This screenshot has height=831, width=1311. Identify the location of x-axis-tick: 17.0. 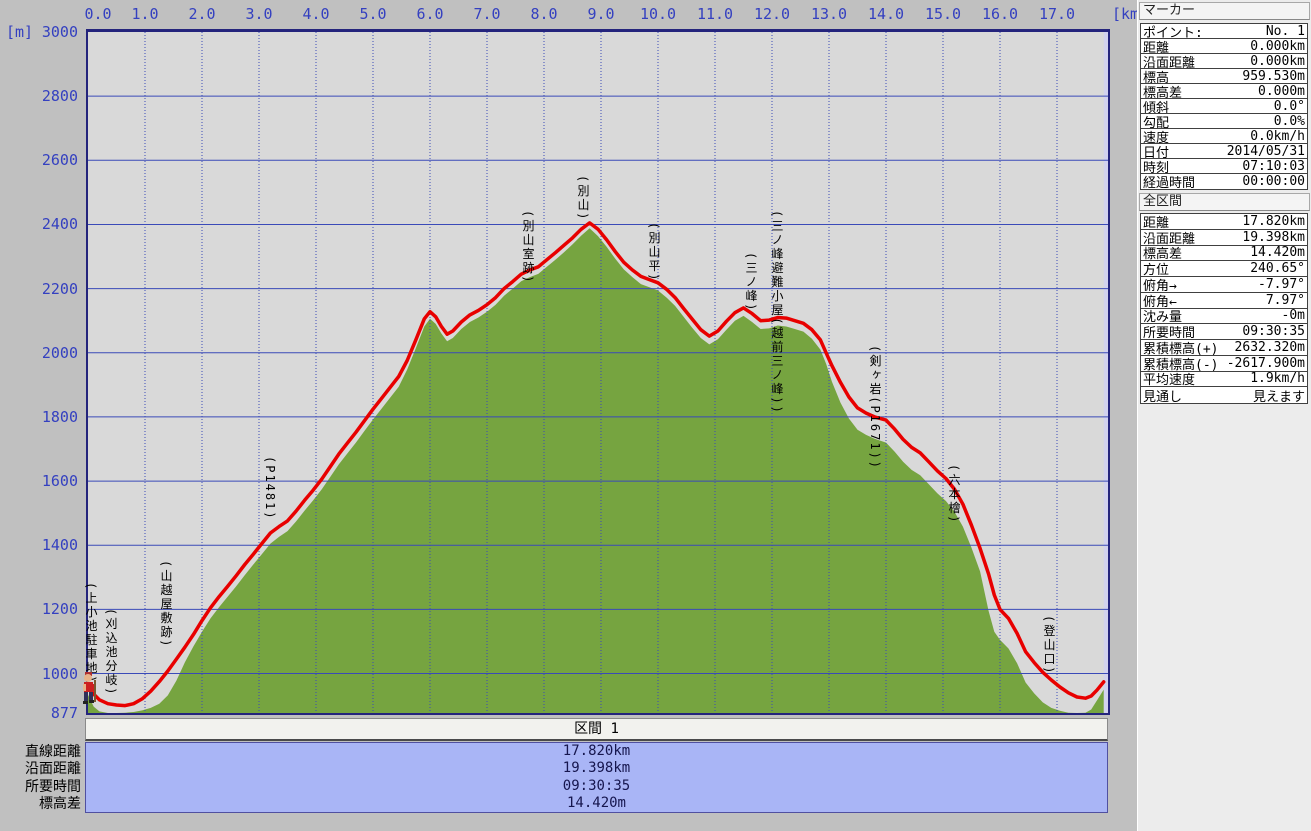
(1057, 14).